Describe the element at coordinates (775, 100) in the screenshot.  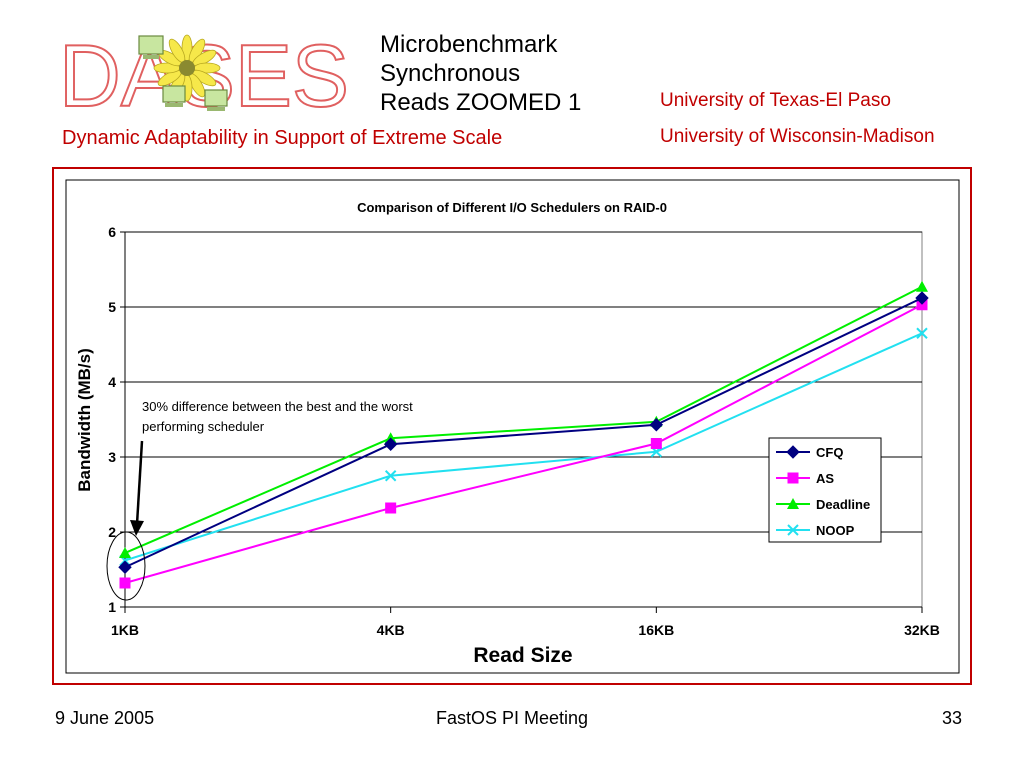
I see `university-utep: University of Texas-El Paso` at that location.